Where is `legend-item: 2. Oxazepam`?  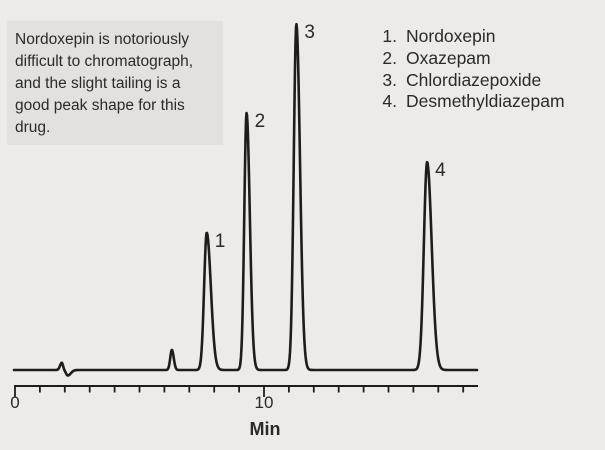 legend-item: 2. Oxazepam is located at coordinates (471, 59).